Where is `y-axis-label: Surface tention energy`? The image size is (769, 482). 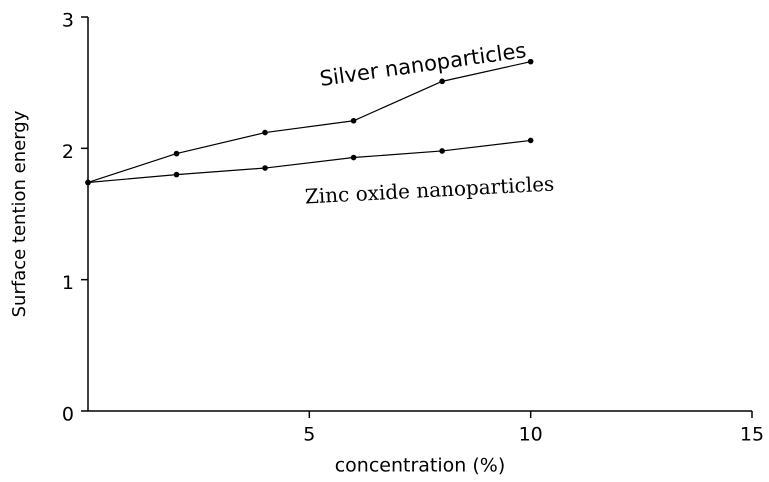
y-axis-label: Surface tention energy is located at coordinates (19, 213).